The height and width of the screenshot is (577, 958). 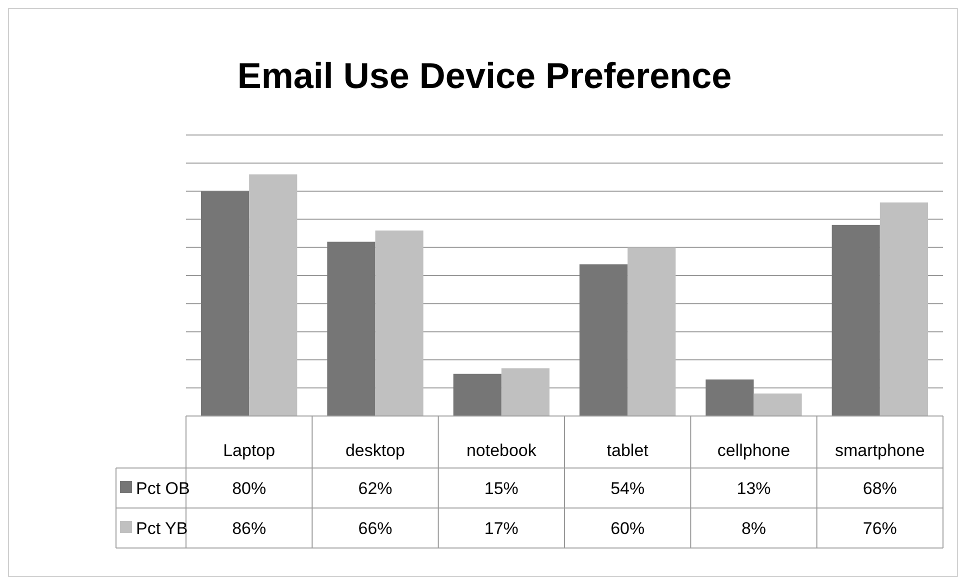 What do you see at coordinates (501, 528) in the screenshot?
I see `data-label: 17%` at bounding box center [501, 528].